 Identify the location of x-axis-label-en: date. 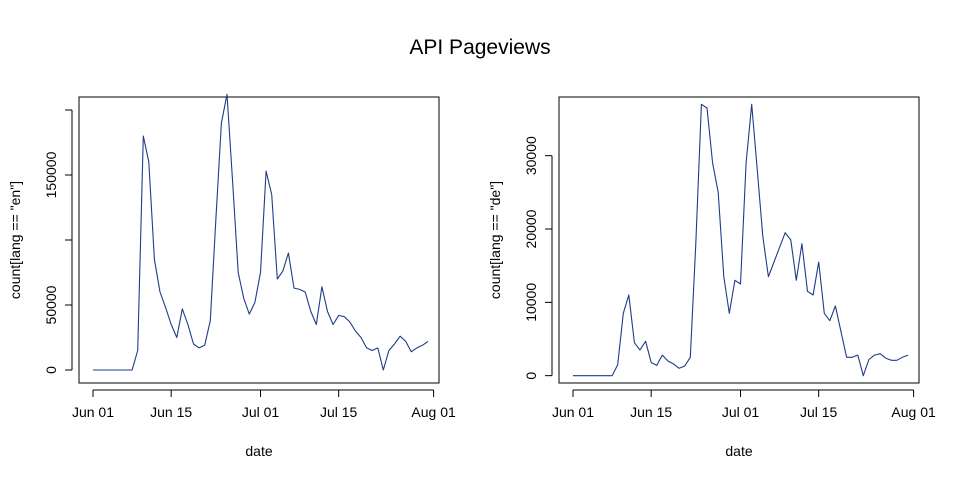
(258, 451).